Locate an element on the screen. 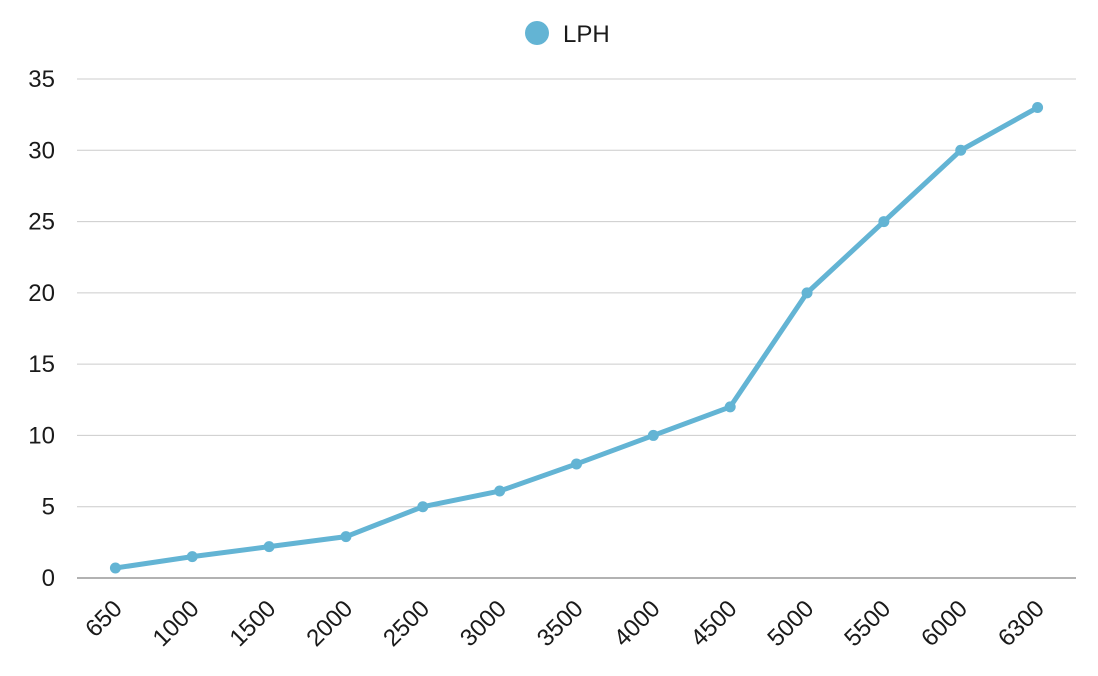  x-tick-label: 1000 is located at coordinates (176, 623).